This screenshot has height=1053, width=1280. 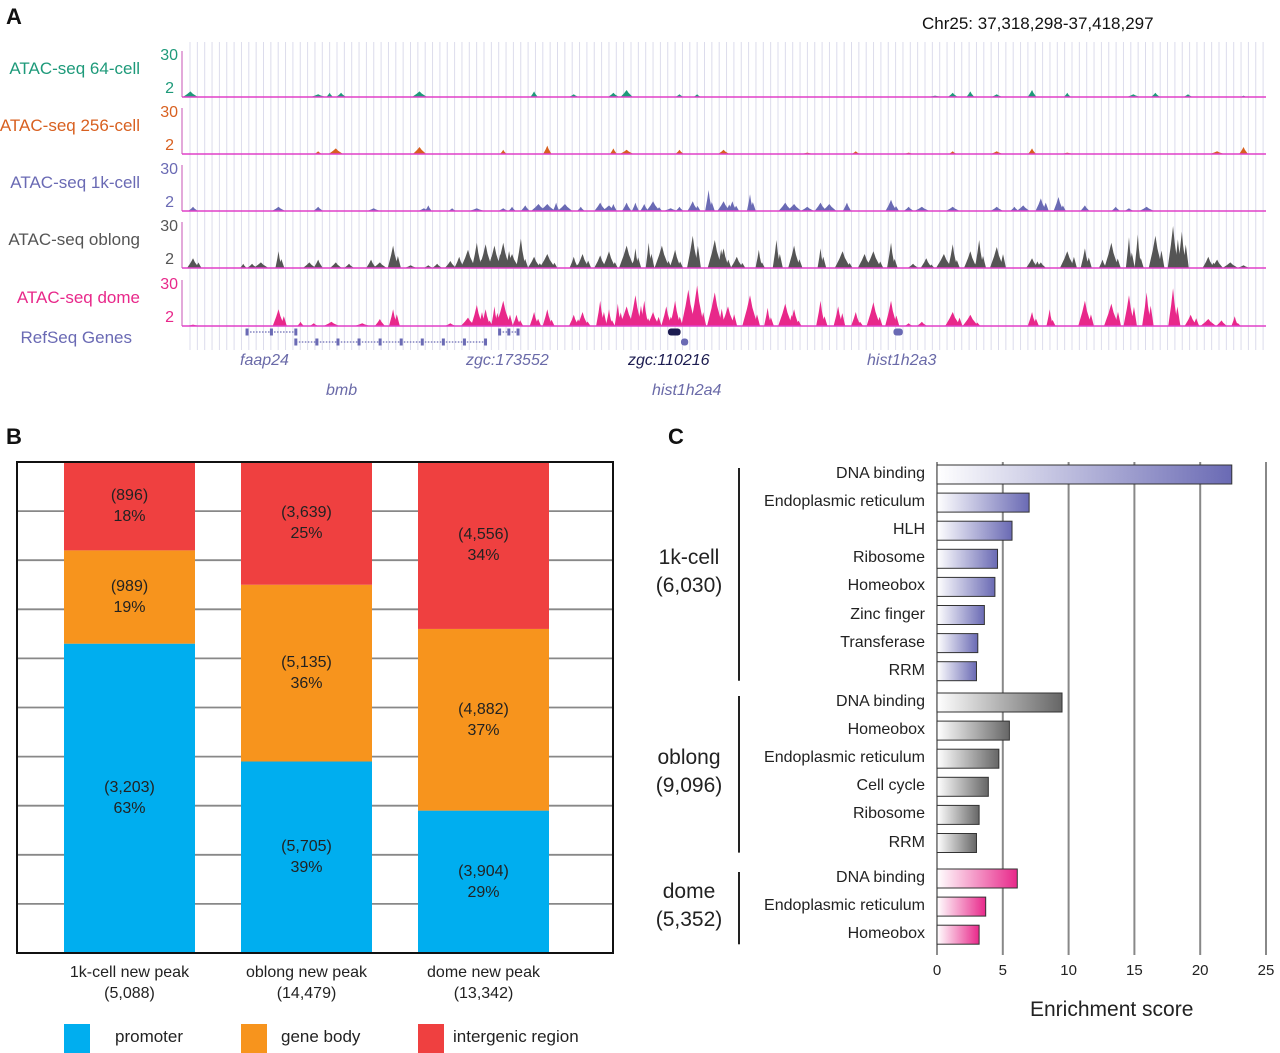 I want to click on bar-segment-label: (989) 19%, so click(x=129, y=597).